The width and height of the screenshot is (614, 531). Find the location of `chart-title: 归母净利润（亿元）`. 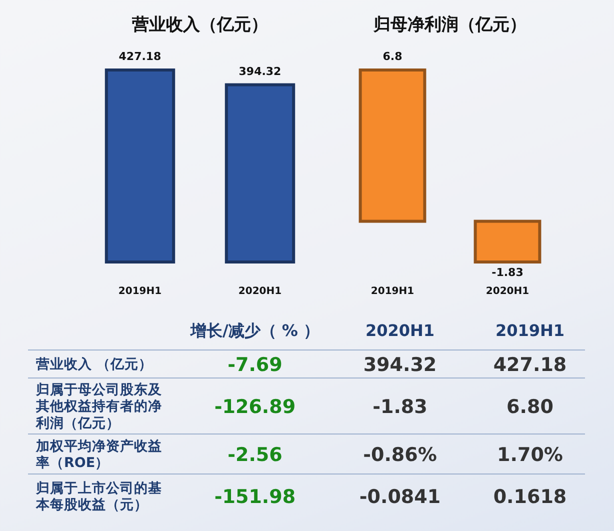

chart-title: 归母净利润（亿元） is located at coordinates (449, 25).